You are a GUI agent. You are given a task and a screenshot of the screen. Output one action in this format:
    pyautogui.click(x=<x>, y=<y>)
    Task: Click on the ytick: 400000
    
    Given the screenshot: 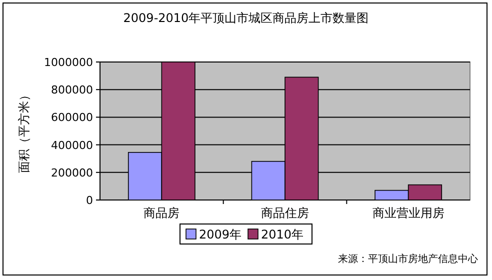 What is the action you would take?
    pyautogui.click(x=72, y=145)
    